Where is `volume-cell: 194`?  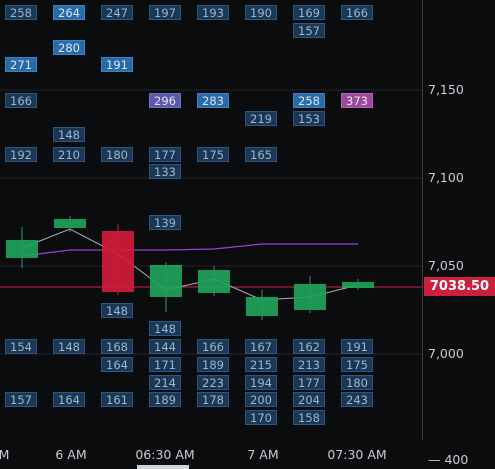 volume-cell: 194 is located at coordinates (261, 382).